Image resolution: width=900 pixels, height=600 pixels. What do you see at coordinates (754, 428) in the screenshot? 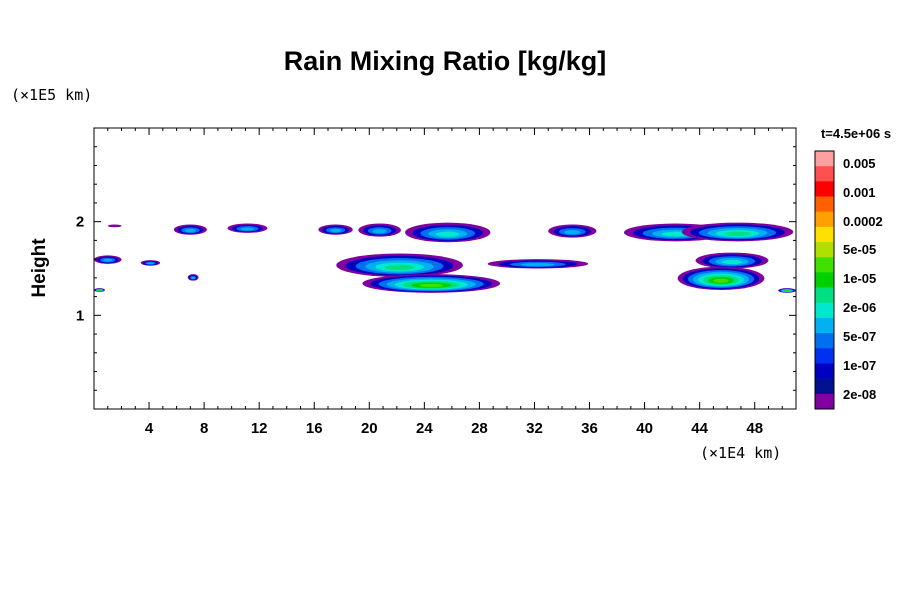
I see `x-tick-label: 48` at bounding box center [754, 428].